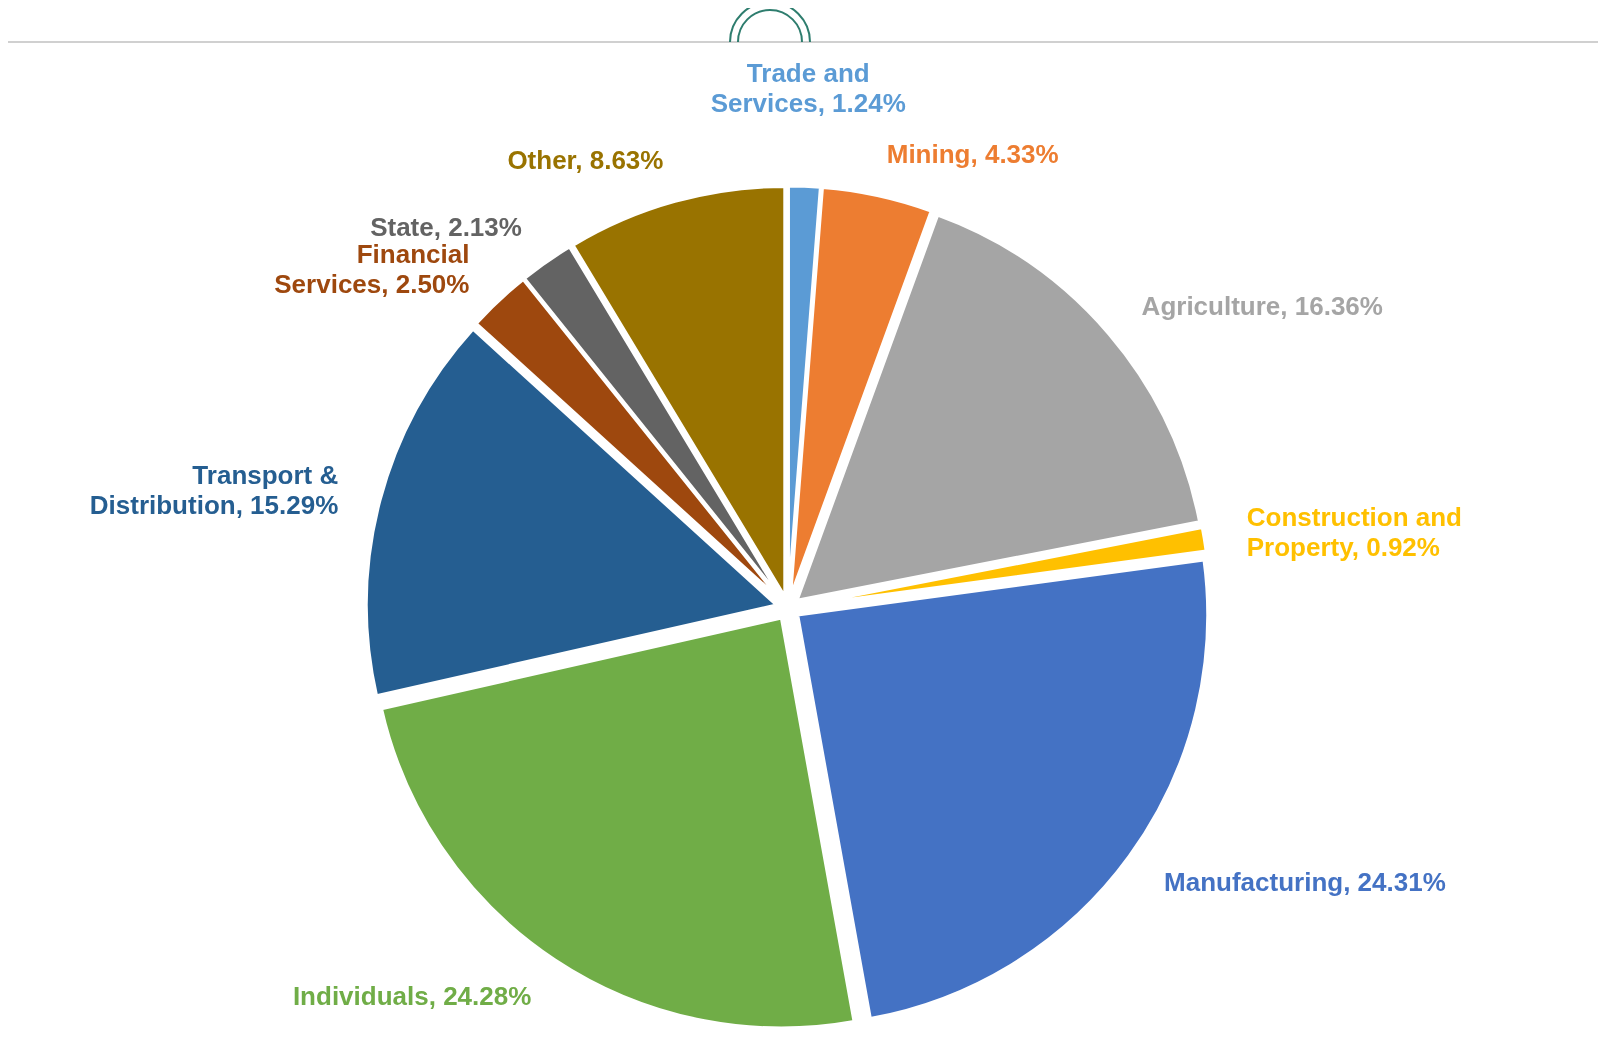 The image size is (1609, 1055). What do you see at coordinates (214, 489) in the screenshot?
I see `slice-label: Transport & Distribution, 15.29%` at bounding box center [214, 489].